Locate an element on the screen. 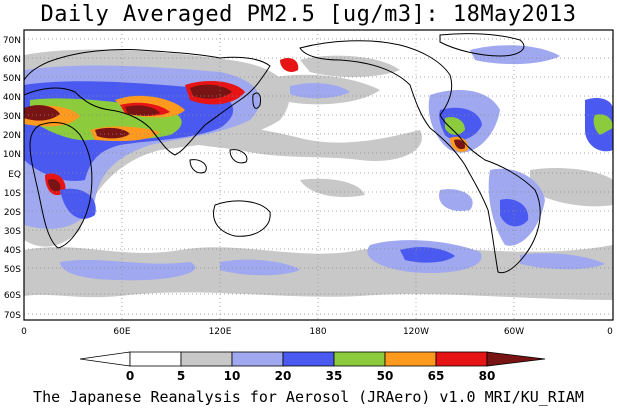 This screenshot has height=410, width=617. lat-label: 50N is located at coordinates (12, 79).